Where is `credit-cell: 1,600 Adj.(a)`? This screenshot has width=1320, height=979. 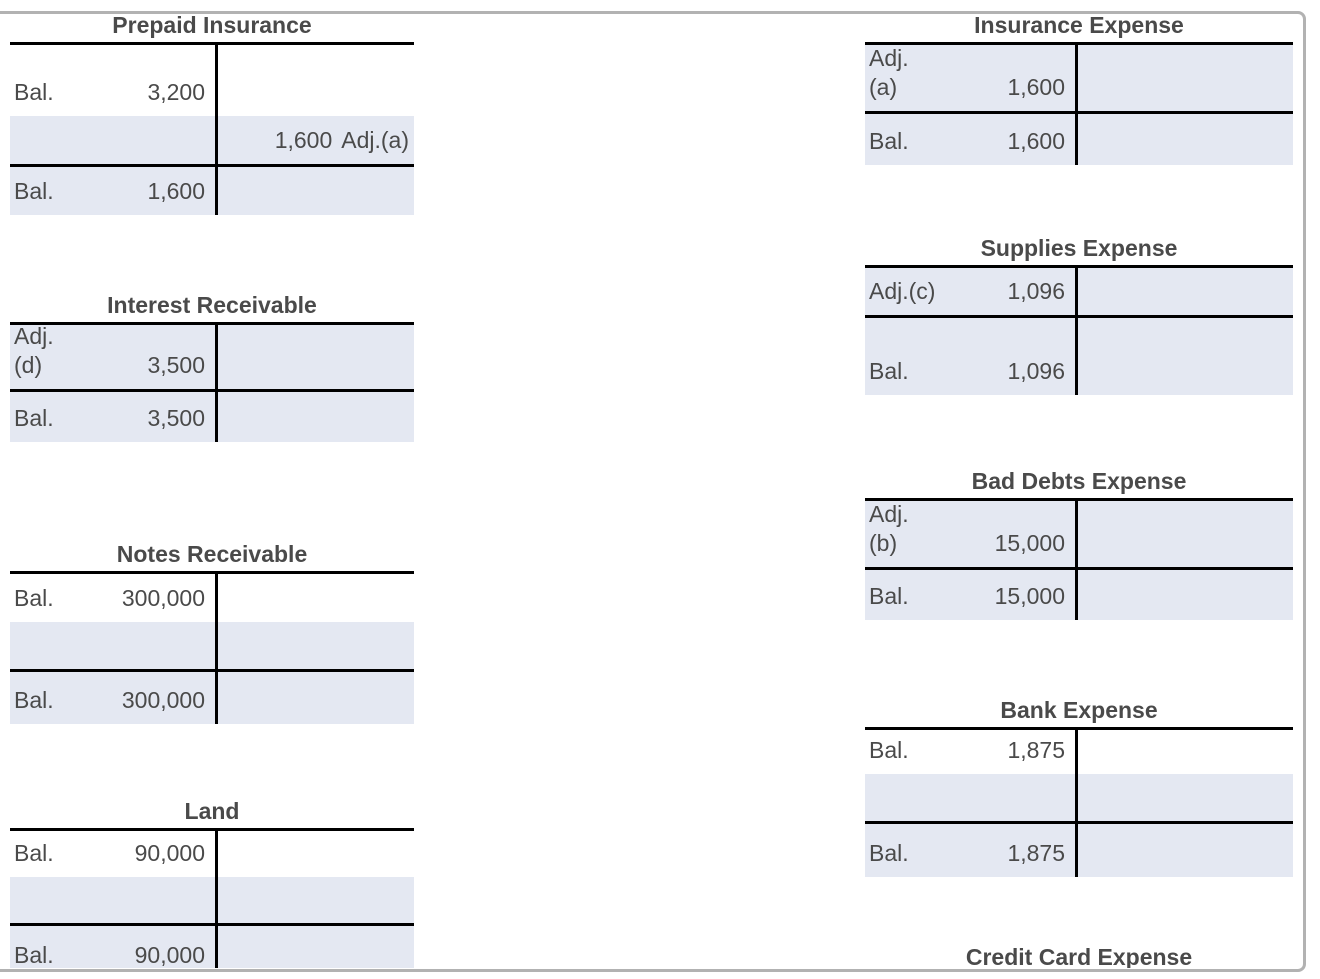 credit-cell: 1,600 Adj.(a) is located at coordinates (314, 140).